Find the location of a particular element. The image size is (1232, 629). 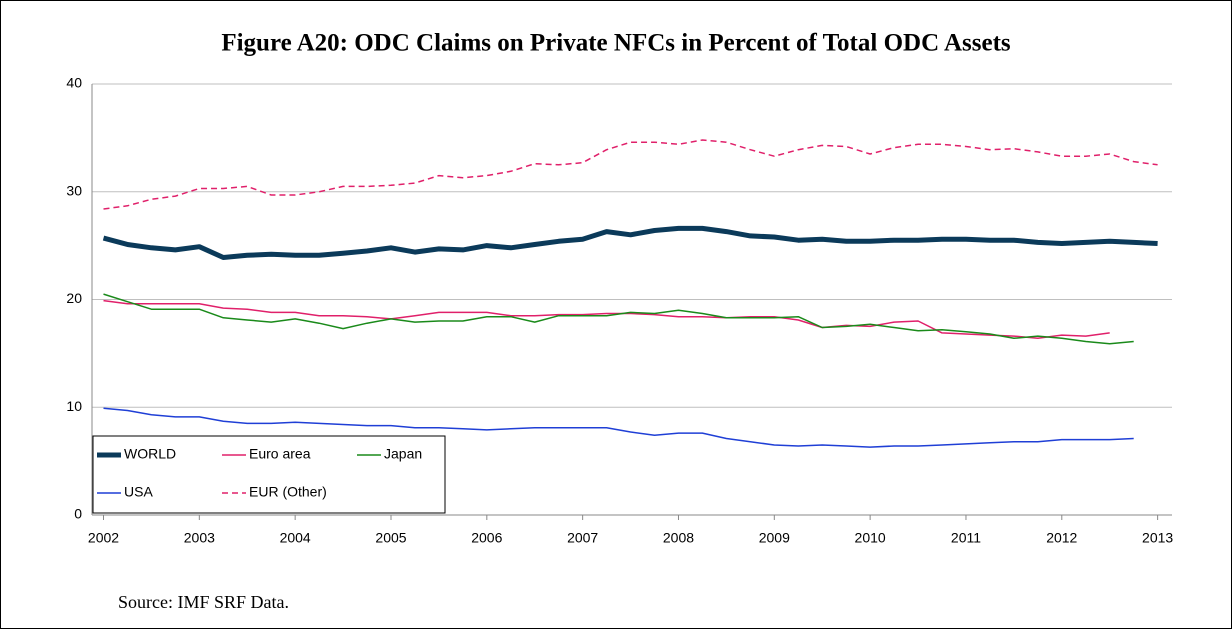

legend-label: EUR (Other) is located at coordinates (288, 492).